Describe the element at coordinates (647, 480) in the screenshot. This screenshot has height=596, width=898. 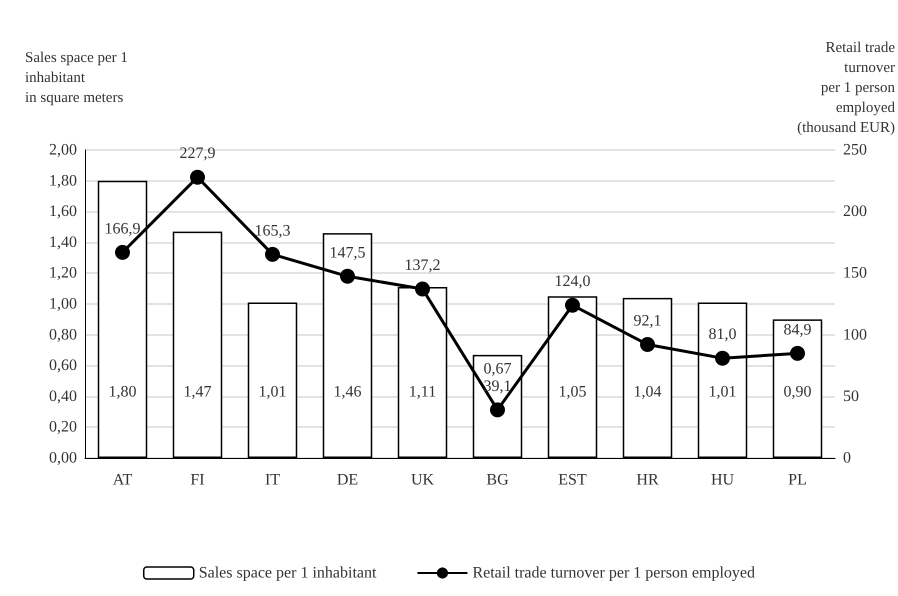
I see `x-tick-label: HR` at that location.